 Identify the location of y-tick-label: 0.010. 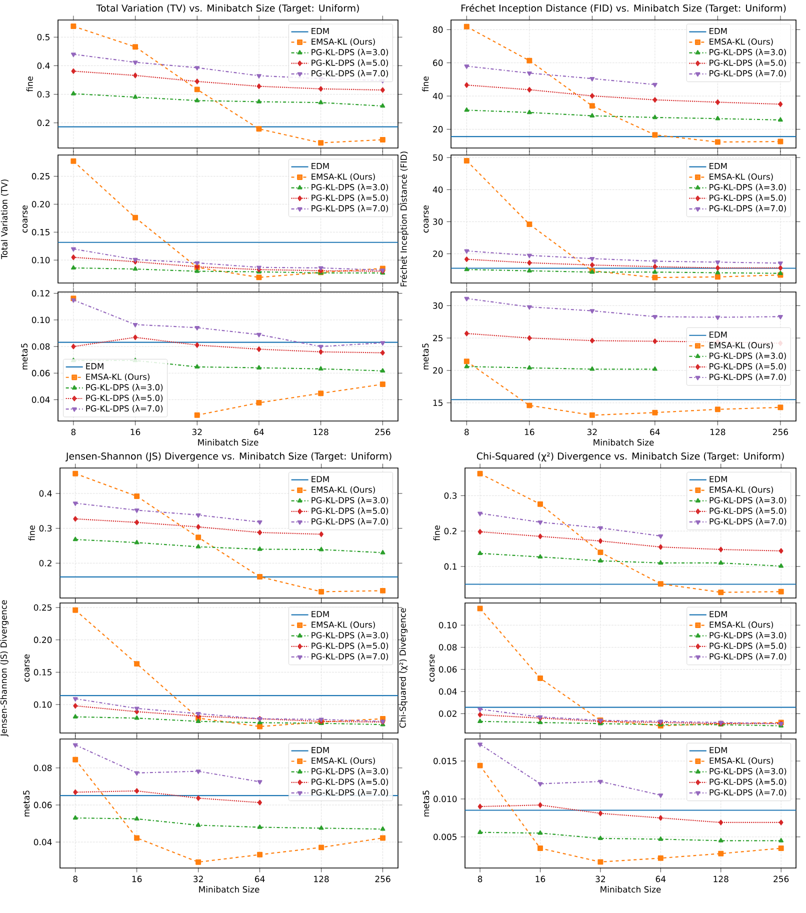
(445, 799).